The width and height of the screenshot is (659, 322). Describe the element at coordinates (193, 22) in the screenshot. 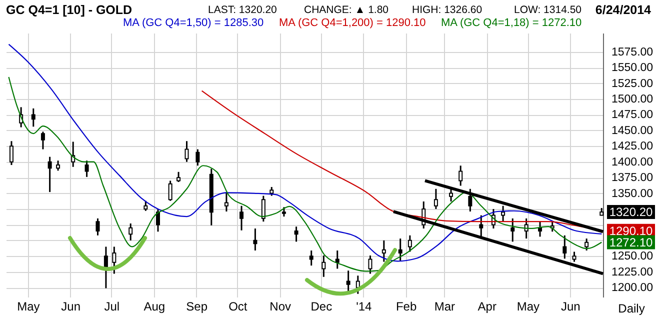

I see `text: MA (GC Q4=1,50) = 1285.30` at that location.